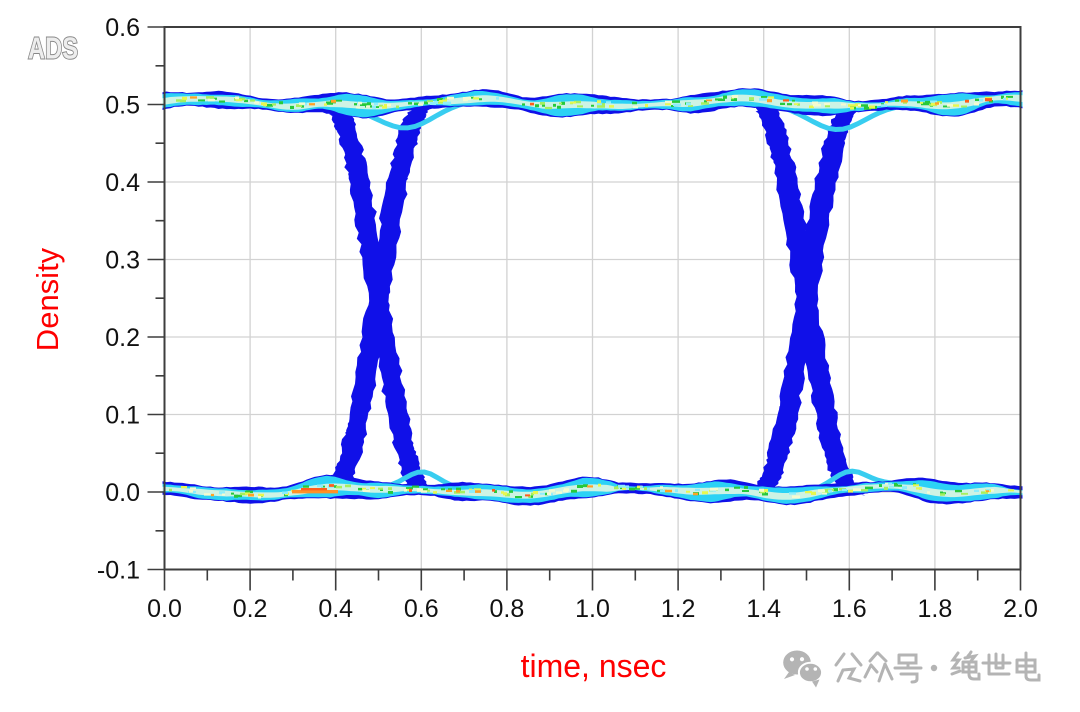  Describe the element at coordinates (594, 666) in the screenshot. I see `svg-text: time, nsec` at that location.